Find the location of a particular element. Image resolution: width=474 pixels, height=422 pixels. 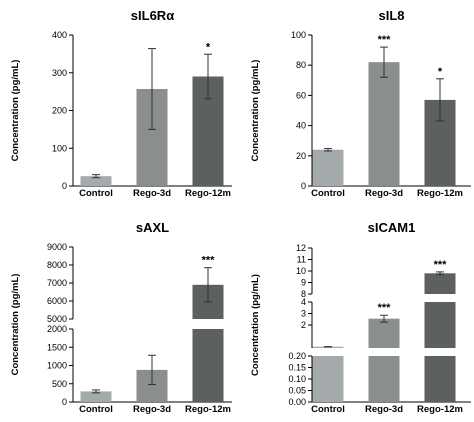

y-tick-label: 2000 is located at coordinates (57, 329).